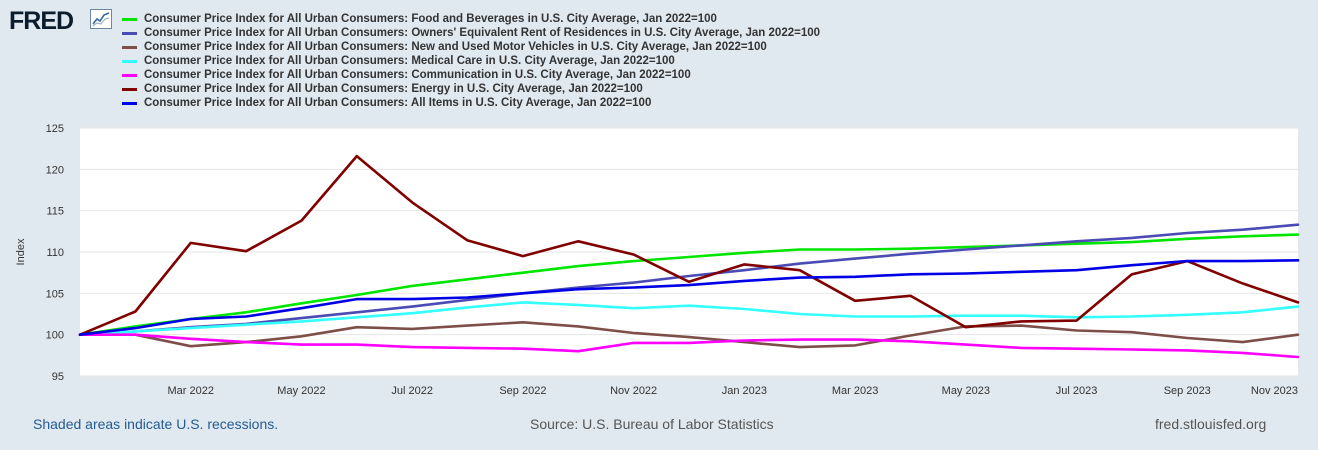 The height and width of the screenshot is (450, 1318). Describe the element at coordinates (55, 212) in the screenshot. I see `y-tick-label: 115` at that location.